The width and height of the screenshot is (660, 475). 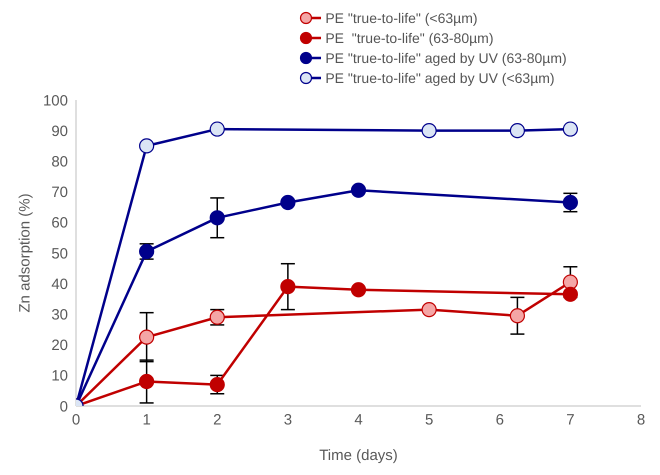 What do you see at coordinates (55, 101) in the screenshot?
I see `y-tick-label: 100` at bounding box center [55, 101].